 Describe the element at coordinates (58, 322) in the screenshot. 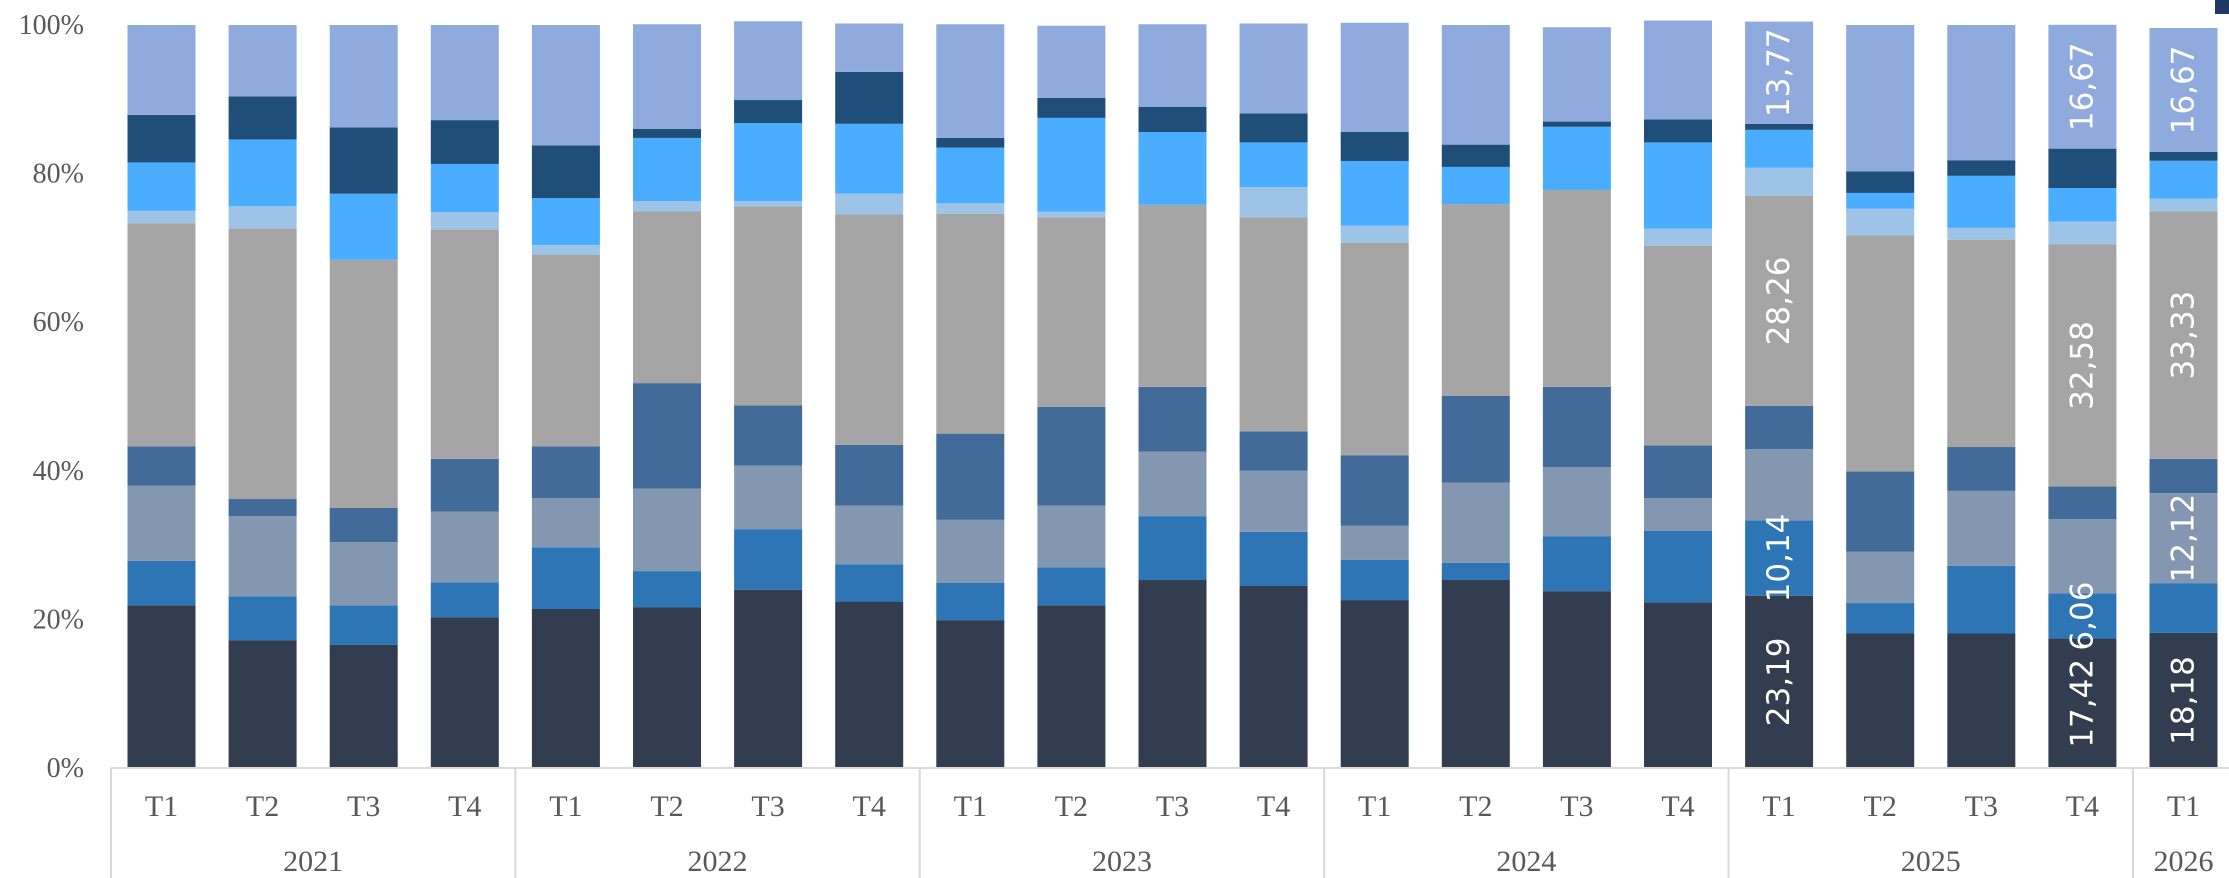

I see `y-tick-label: 60%` at that location.